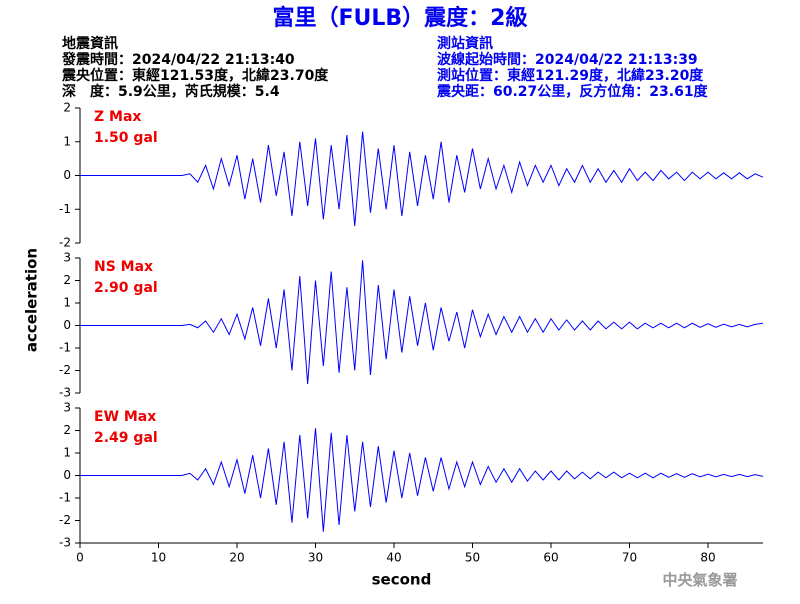  What do you see at coordinates (570, 75) in the screenshot?
I see `station-info: 測站位置：東經121.29度，北緯23.20度` at bounding box center [570, 75].